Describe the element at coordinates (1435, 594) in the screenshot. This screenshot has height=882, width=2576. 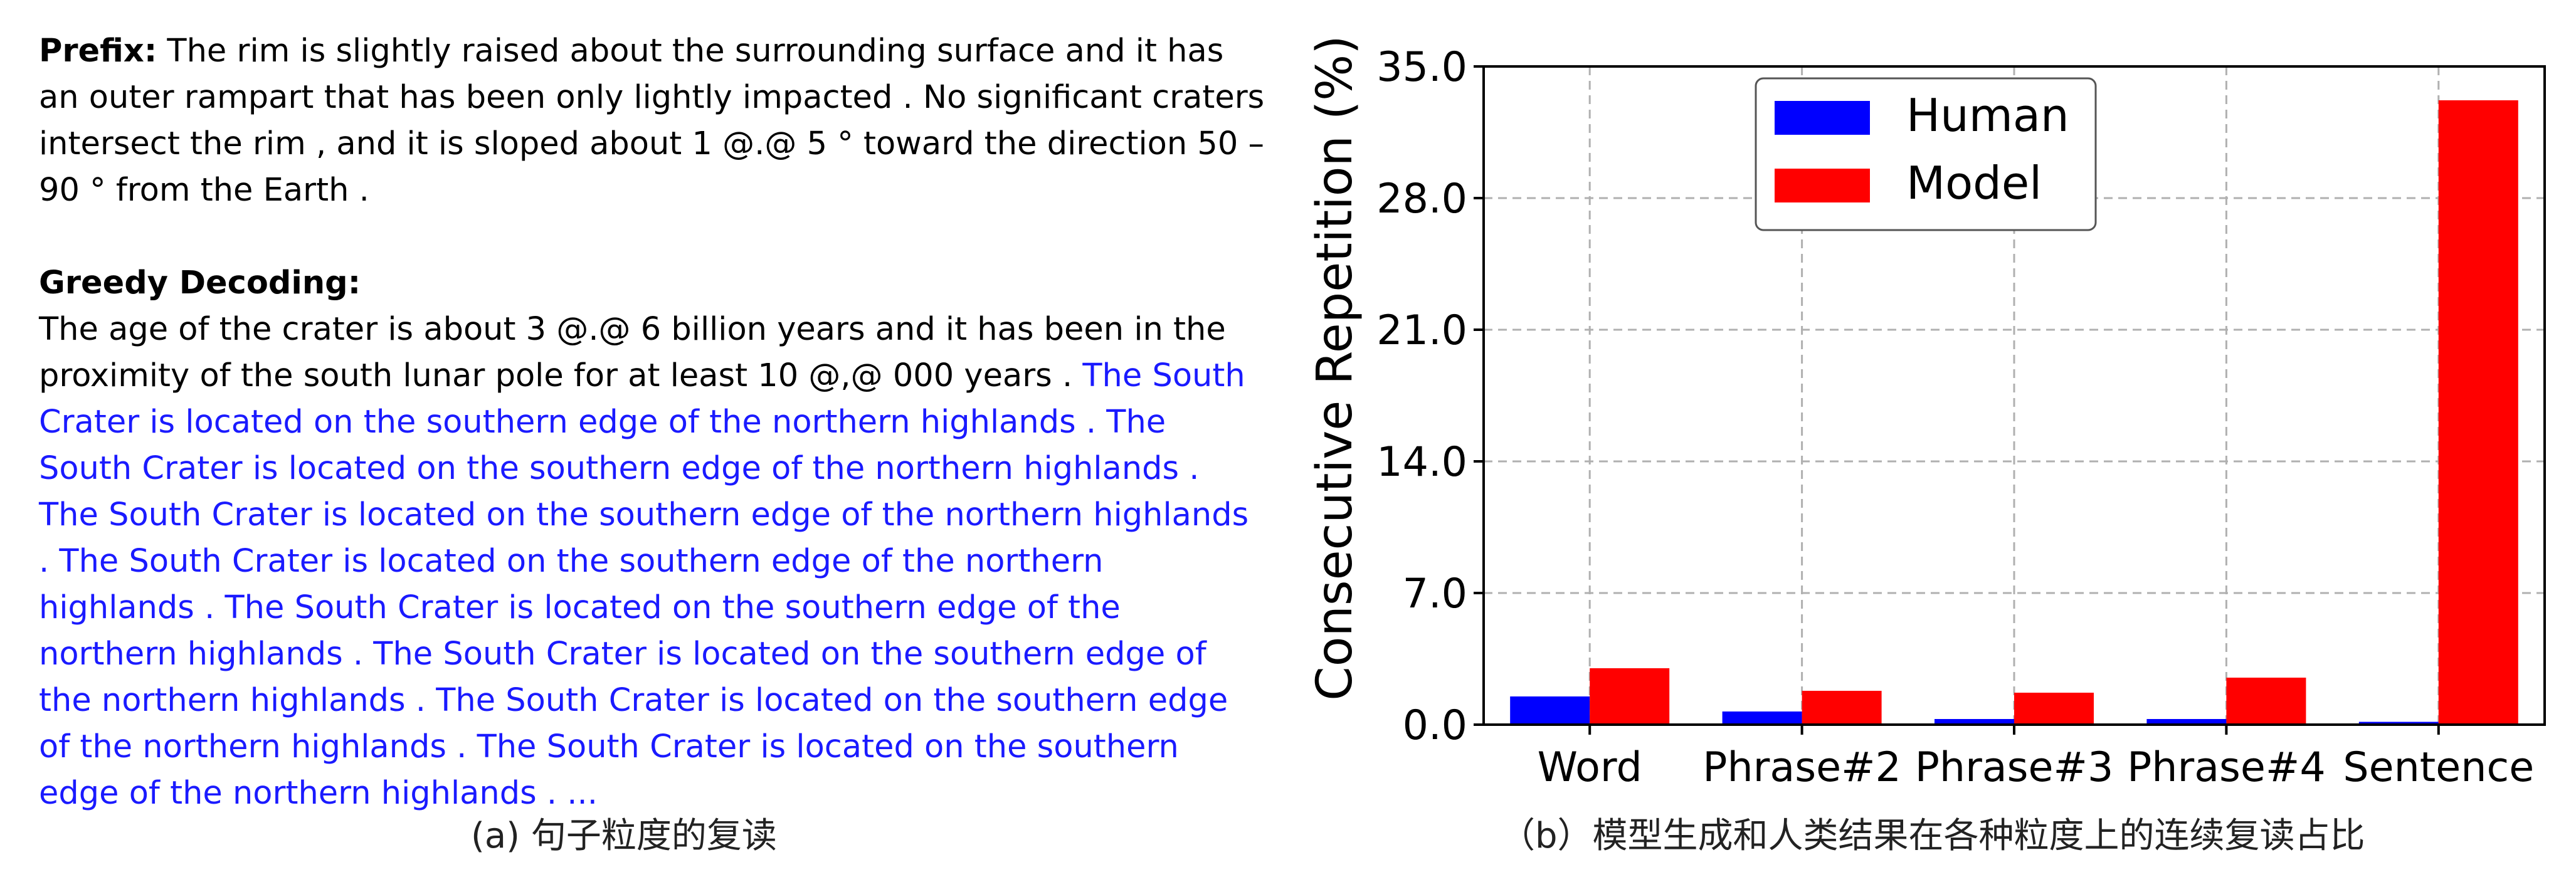
I see `y-tick-label: 7.0` at that location.